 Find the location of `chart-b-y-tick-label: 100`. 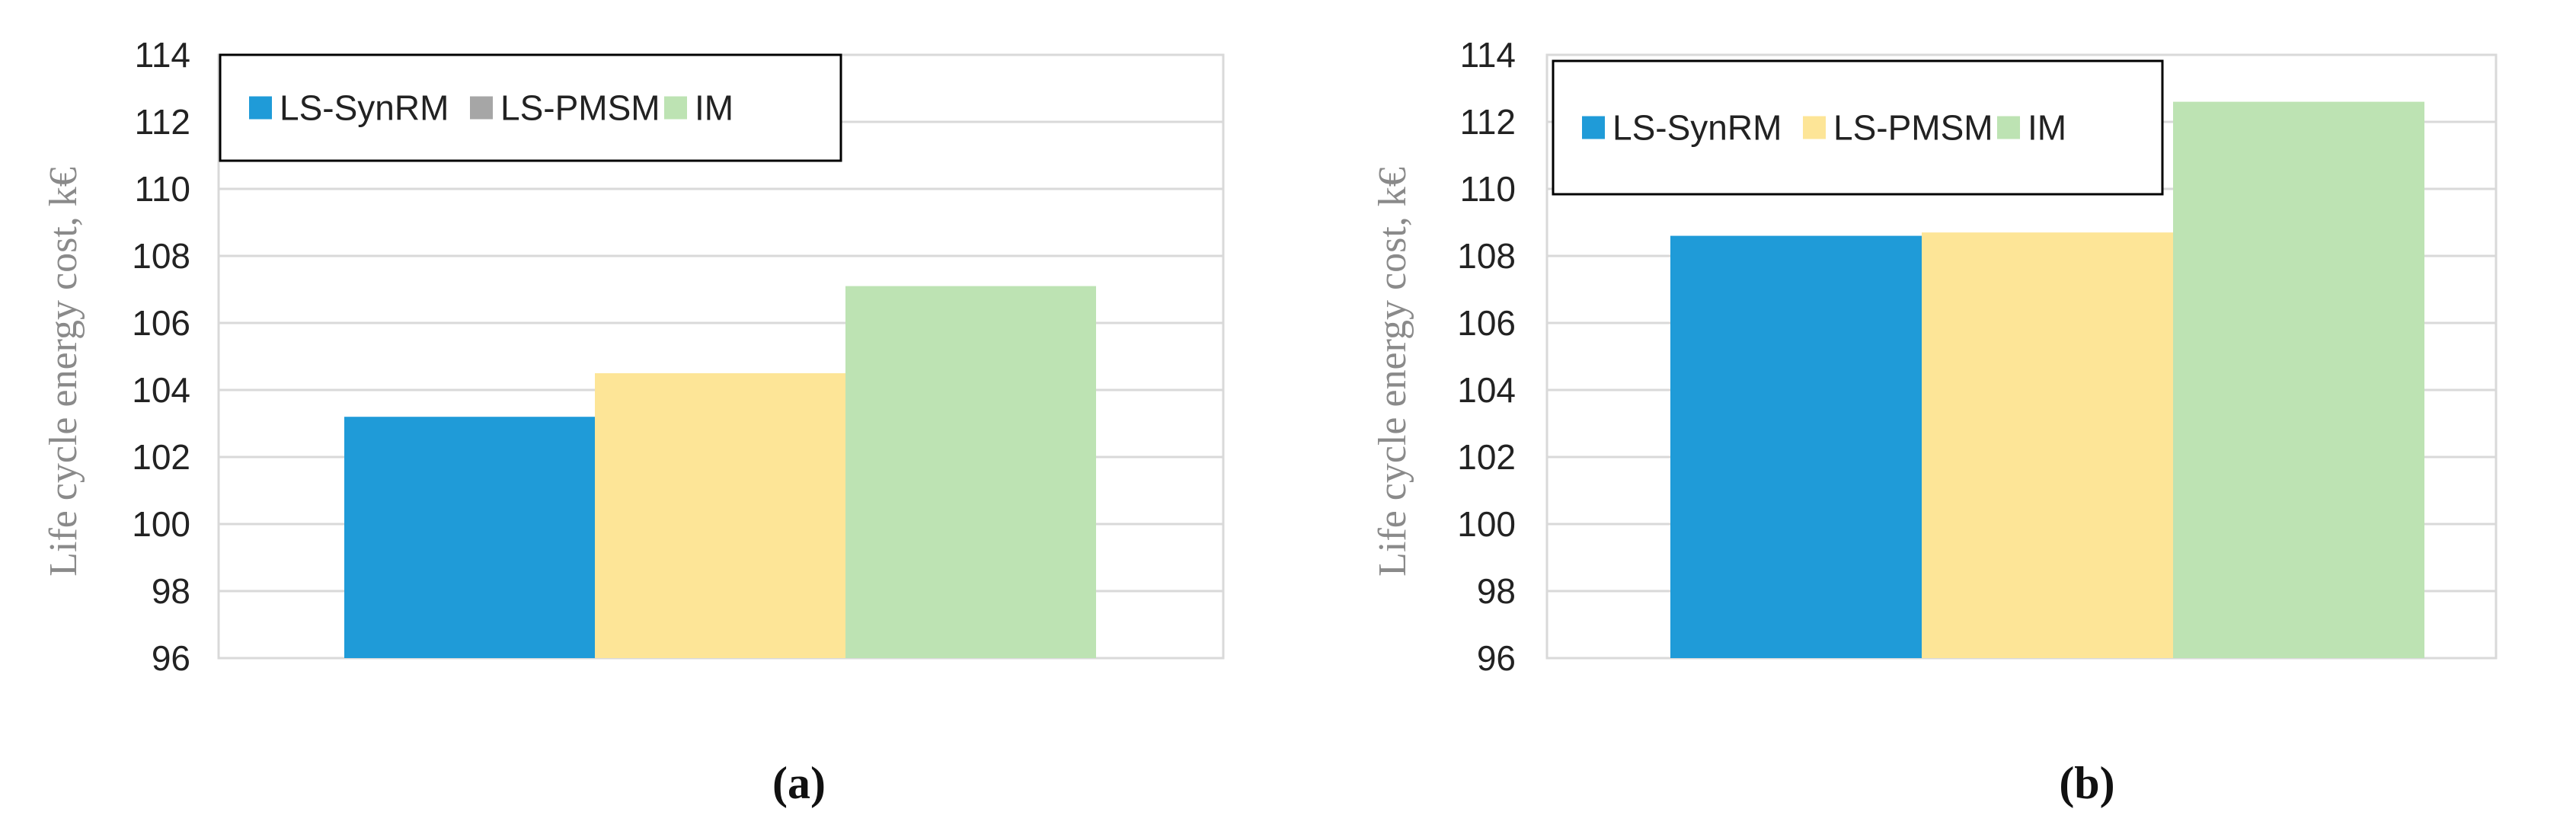

chart-b-y-tick-label: 100 is located at coordinates (1486, 524).